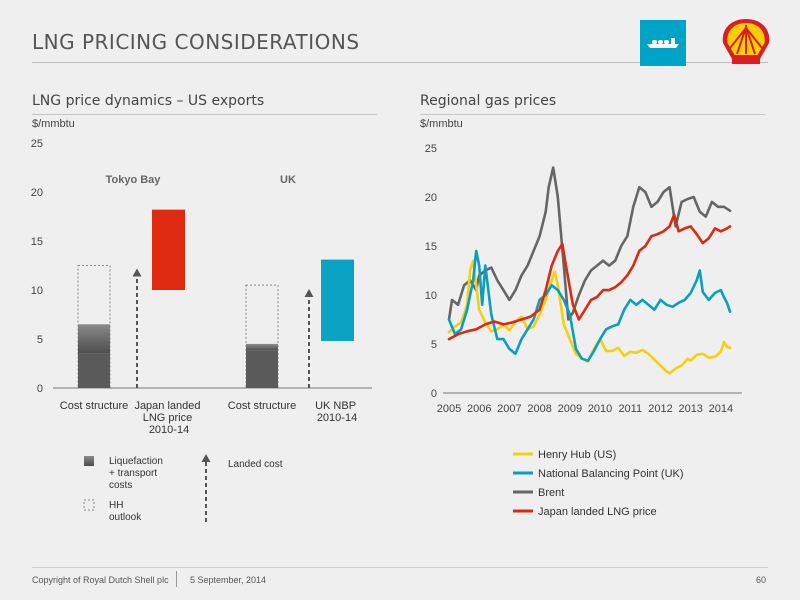  I want to click on right-x-tick: 2012, so click(660, 409).